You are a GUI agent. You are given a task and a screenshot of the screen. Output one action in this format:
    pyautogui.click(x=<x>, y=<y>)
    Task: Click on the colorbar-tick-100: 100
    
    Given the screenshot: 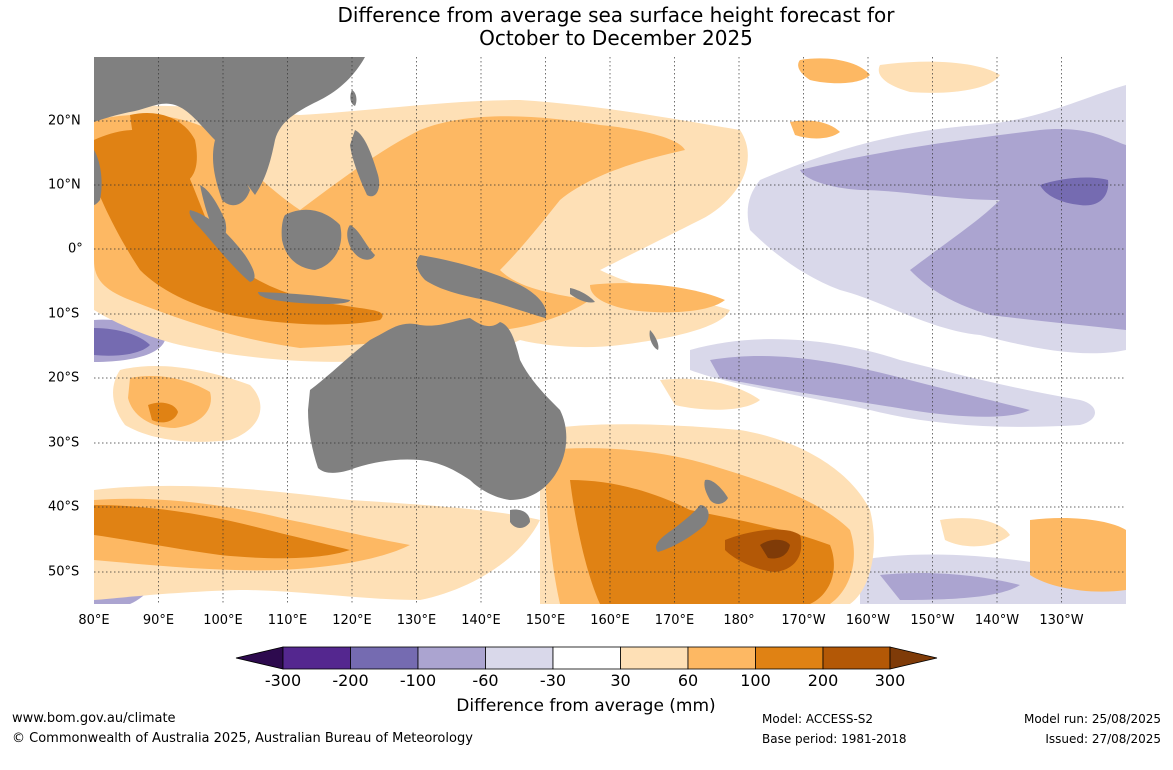 What is the action you would take?
    pyautogui.click(x=755, y=680)
    